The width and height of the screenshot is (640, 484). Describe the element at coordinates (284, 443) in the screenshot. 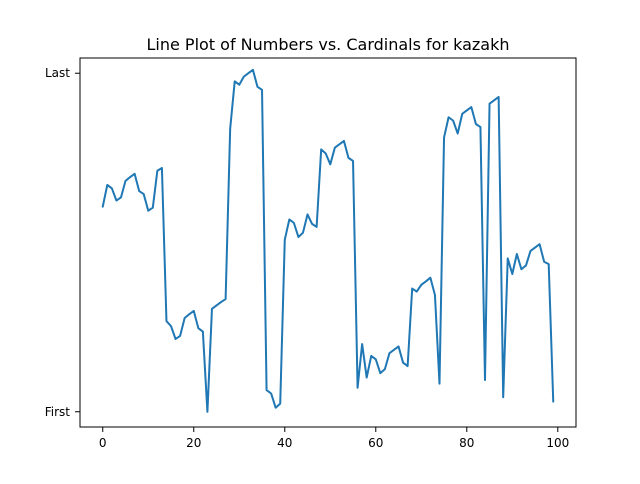

I see `x-tick-label: 40` at that location.